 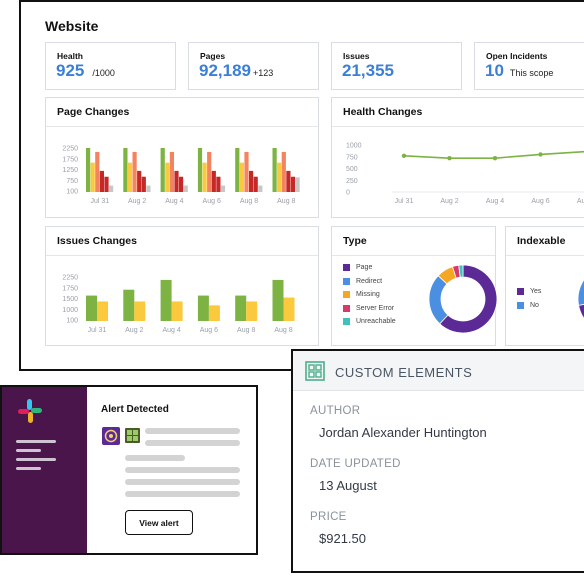 What do you see at coordinates (375, 308) in the screenshot?
I see `legend-label: Server Error` at bounding box center [375, 308].